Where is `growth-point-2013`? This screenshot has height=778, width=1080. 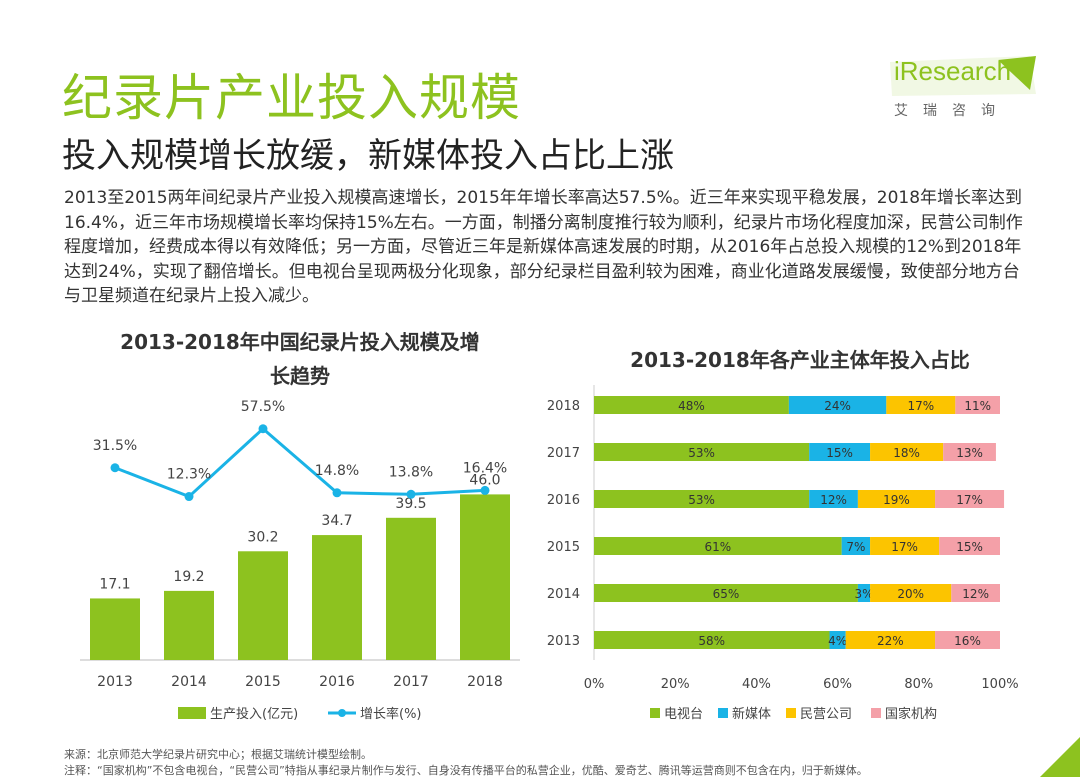 growth-point-2013 is located at coordinates (115, 468).